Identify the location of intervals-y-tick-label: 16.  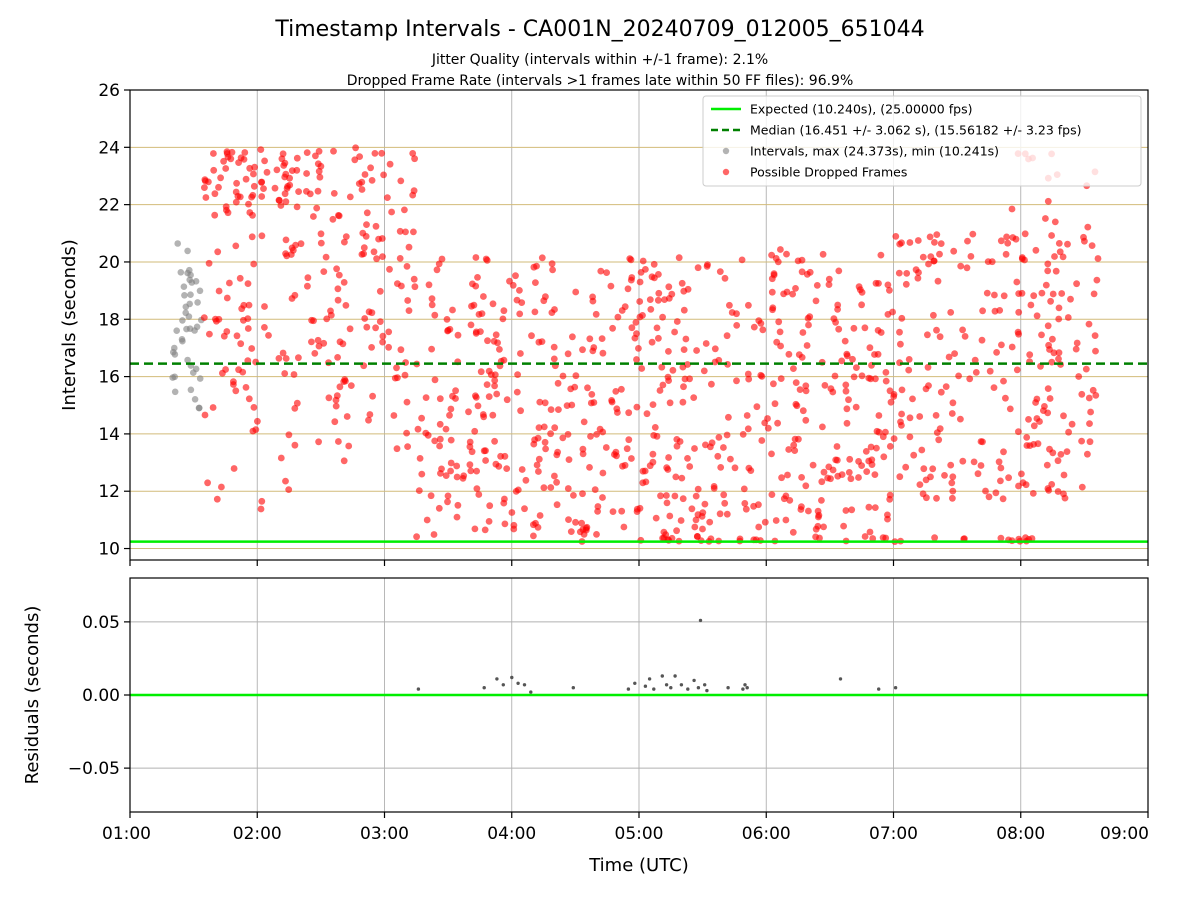
(109, 378).